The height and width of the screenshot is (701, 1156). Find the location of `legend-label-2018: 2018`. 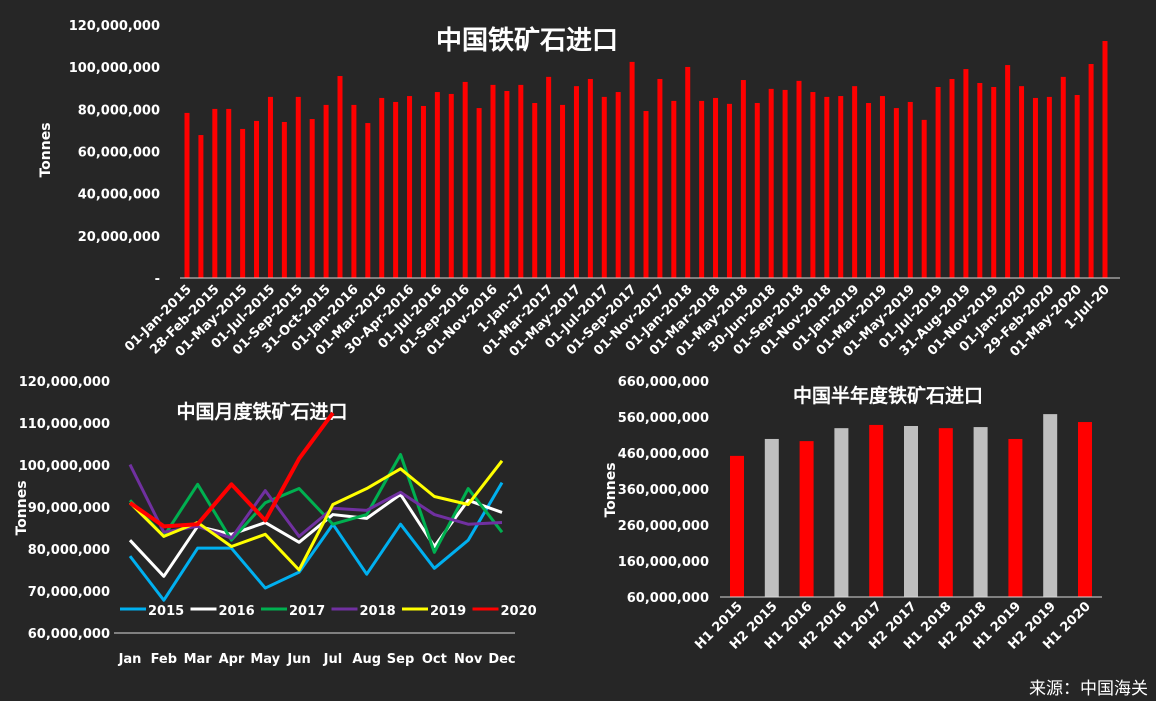

legend-label-2018: 2018 is located at coordinates (378, 611).